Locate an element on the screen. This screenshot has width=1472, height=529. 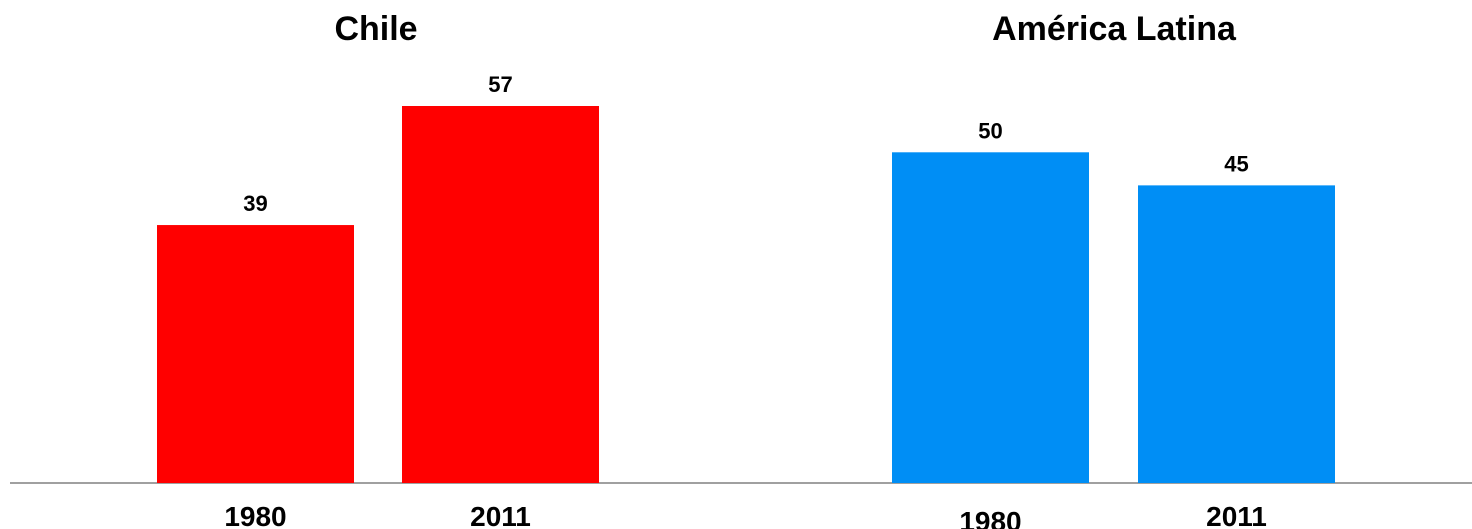
value-label-america-latina-2011: 45 is located at coordinates (1236, 163).